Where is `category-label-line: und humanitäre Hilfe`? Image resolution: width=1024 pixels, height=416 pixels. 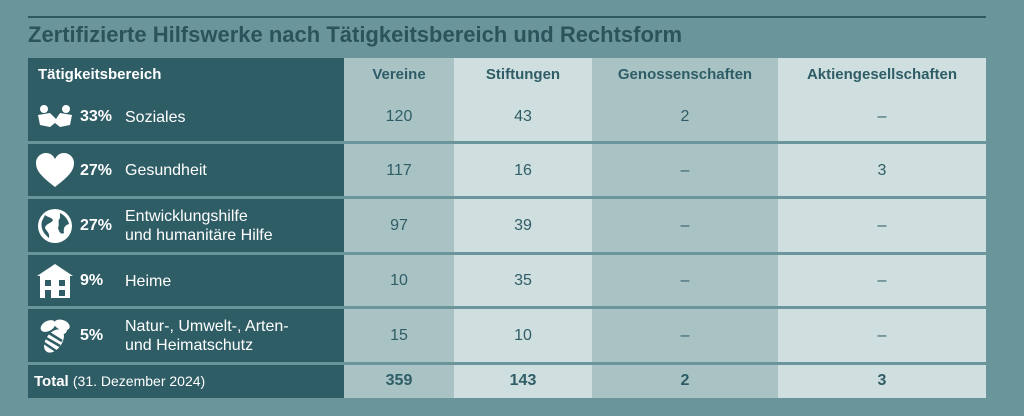 category-label-line: und humanitäre Hilfe is located at coordinates (199, 235).